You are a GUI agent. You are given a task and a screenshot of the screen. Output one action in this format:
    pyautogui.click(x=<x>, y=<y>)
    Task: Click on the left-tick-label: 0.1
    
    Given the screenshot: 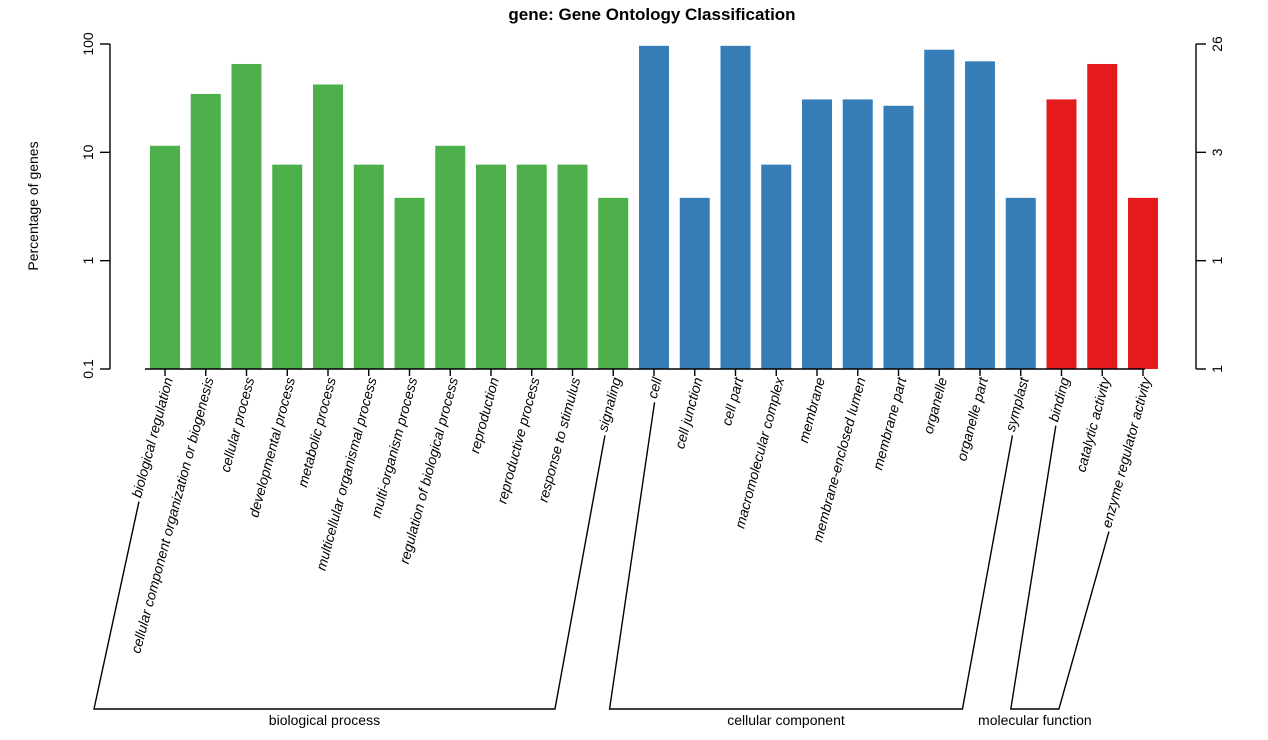 What is the action you would take?
    pyautogui.click(x=88, y=369)
    